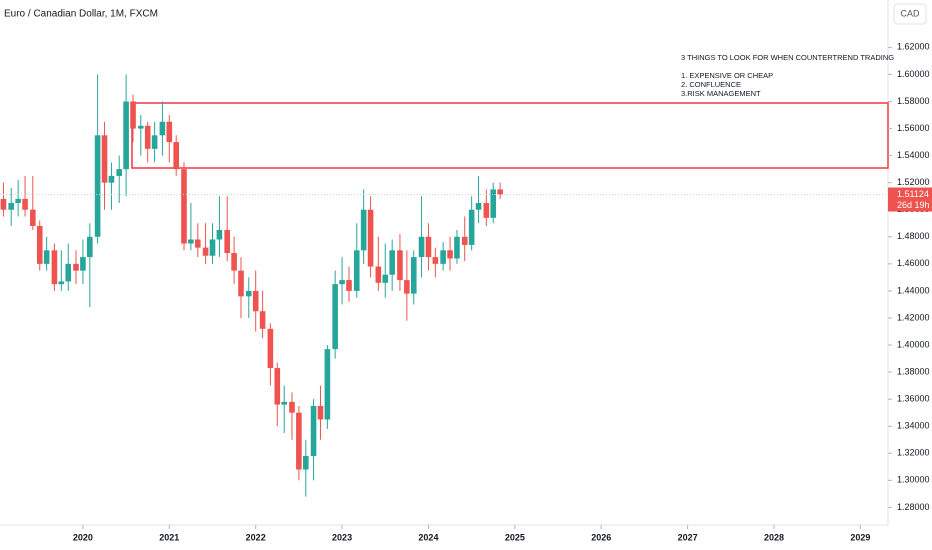 The image size is (932, 550). What do you see at coordinates (913, 194) in the screenshot?
I see `price-label: 1.51124` at bounding box center [913, 194].